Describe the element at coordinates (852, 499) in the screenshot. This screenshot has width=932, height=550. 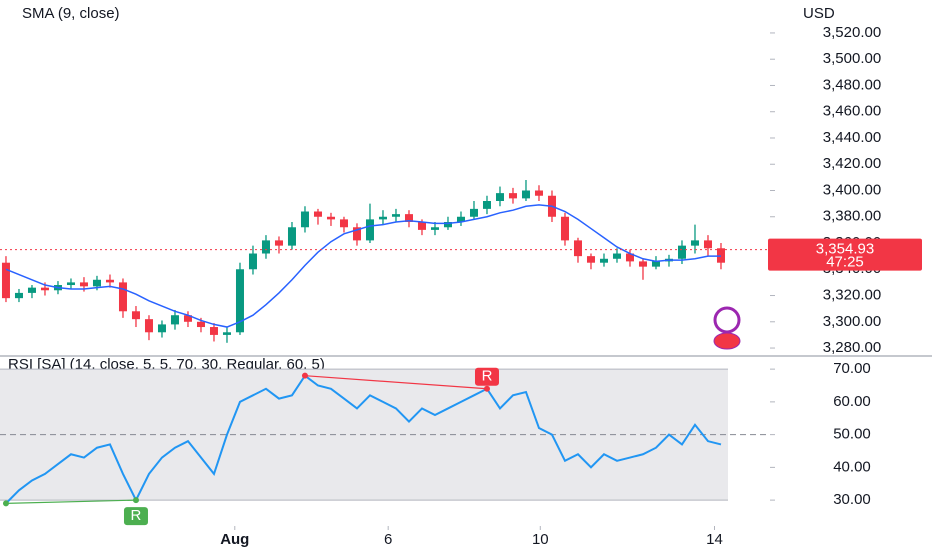
I see `y-tick-label: 30.00` at that location.